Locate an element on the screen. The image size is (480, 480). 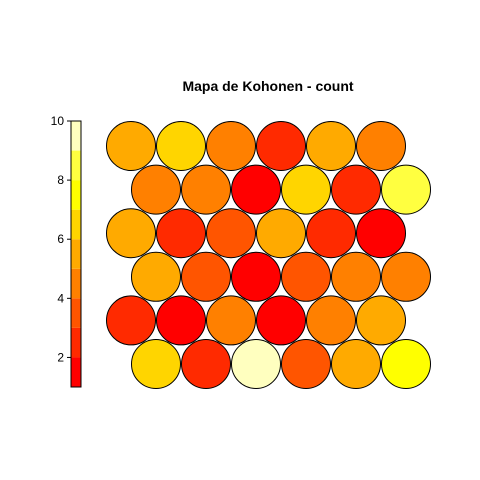
legend-tick-label: 6 is located at coordinates (60, 239).